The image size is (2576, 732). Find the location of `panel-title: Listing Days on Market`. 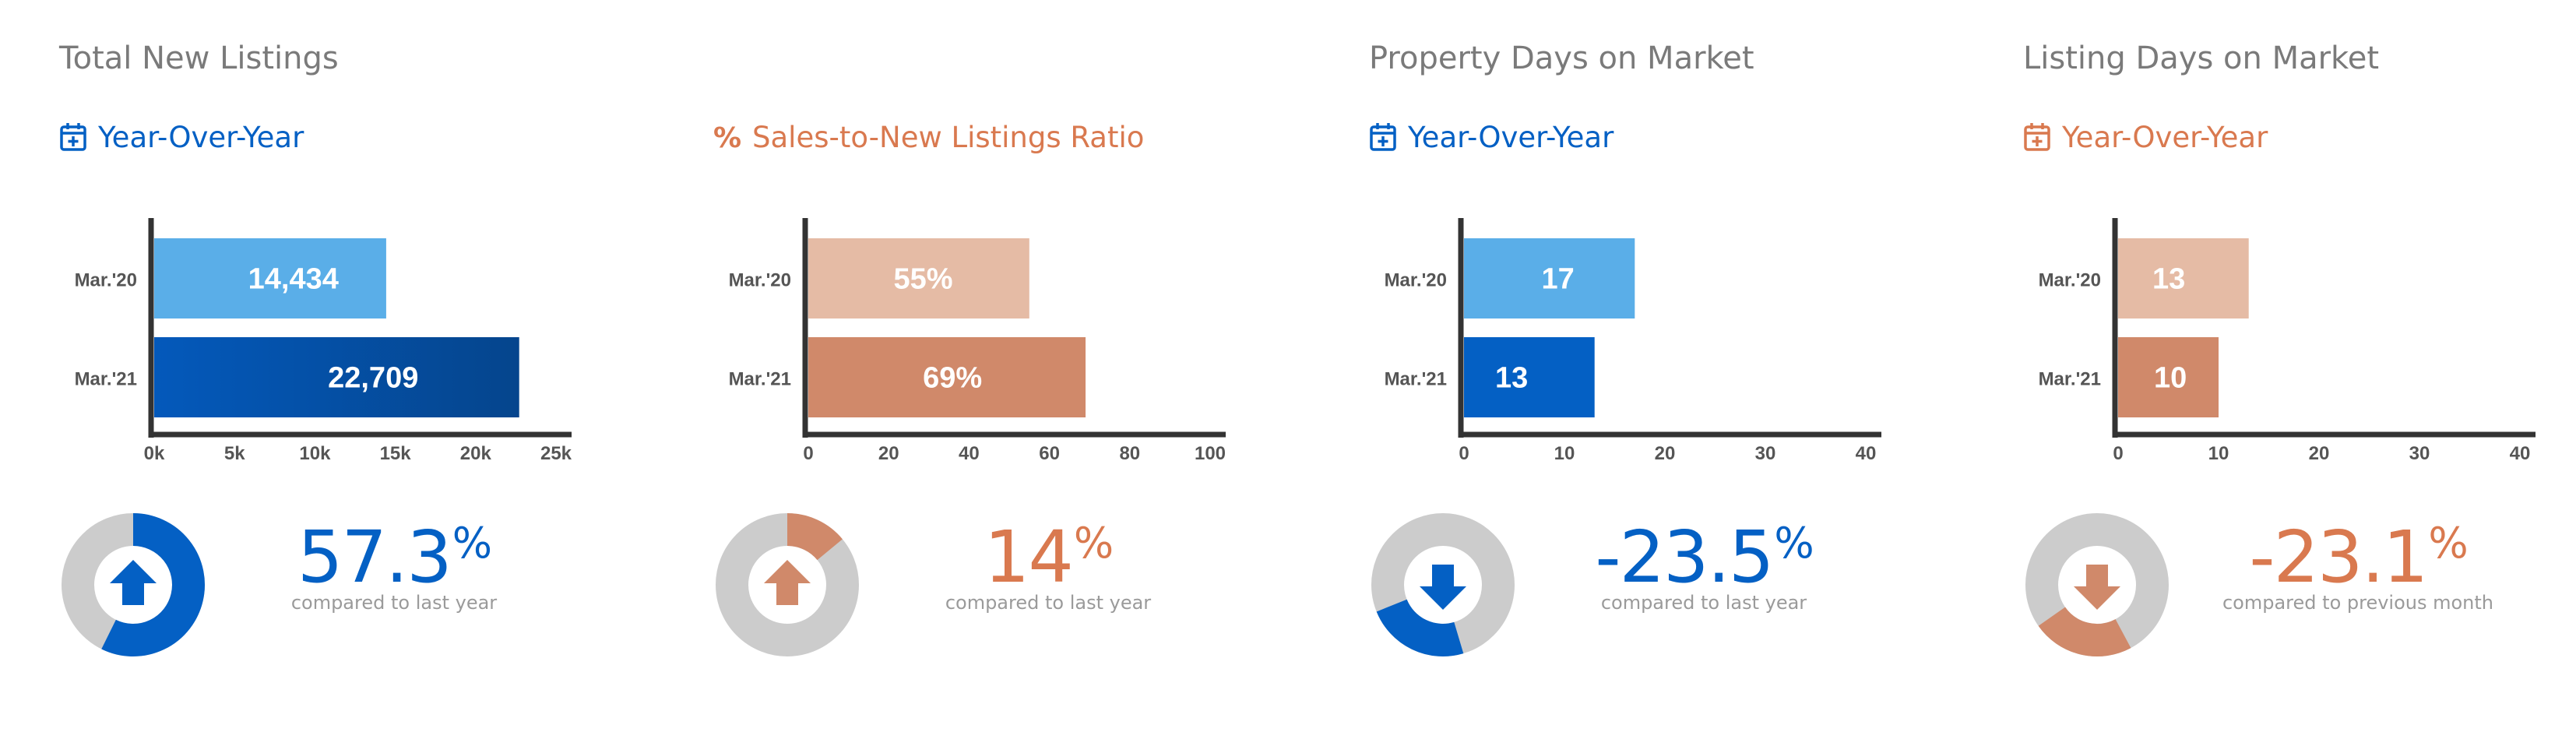

panel-title: Listing Days on Market is located at coordinates (2201, 58).